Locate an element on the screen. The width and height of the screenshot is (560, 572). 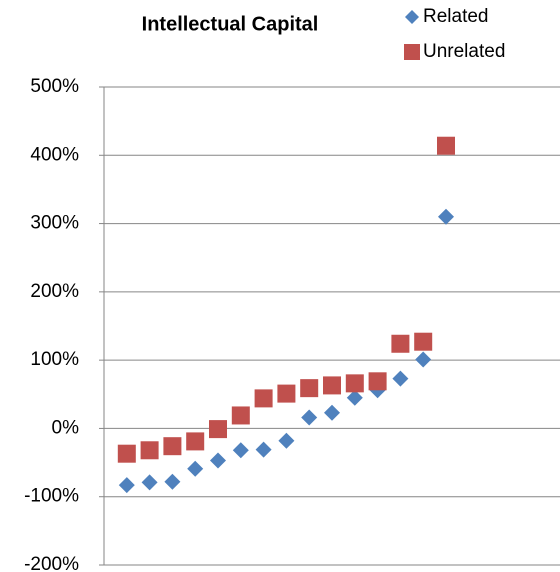
chart-title: Intellectual Capital is located at coordinates (230, 24).